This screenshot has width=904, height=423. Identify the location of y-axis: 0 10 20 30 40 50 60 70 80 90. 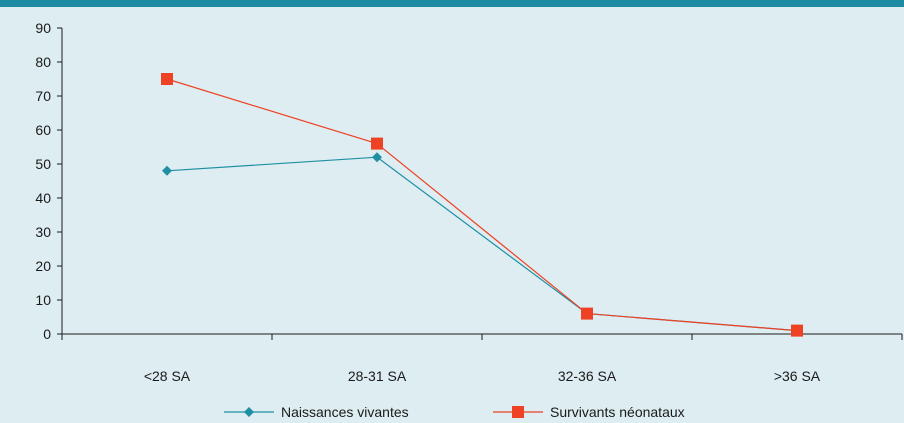
(49, 181).